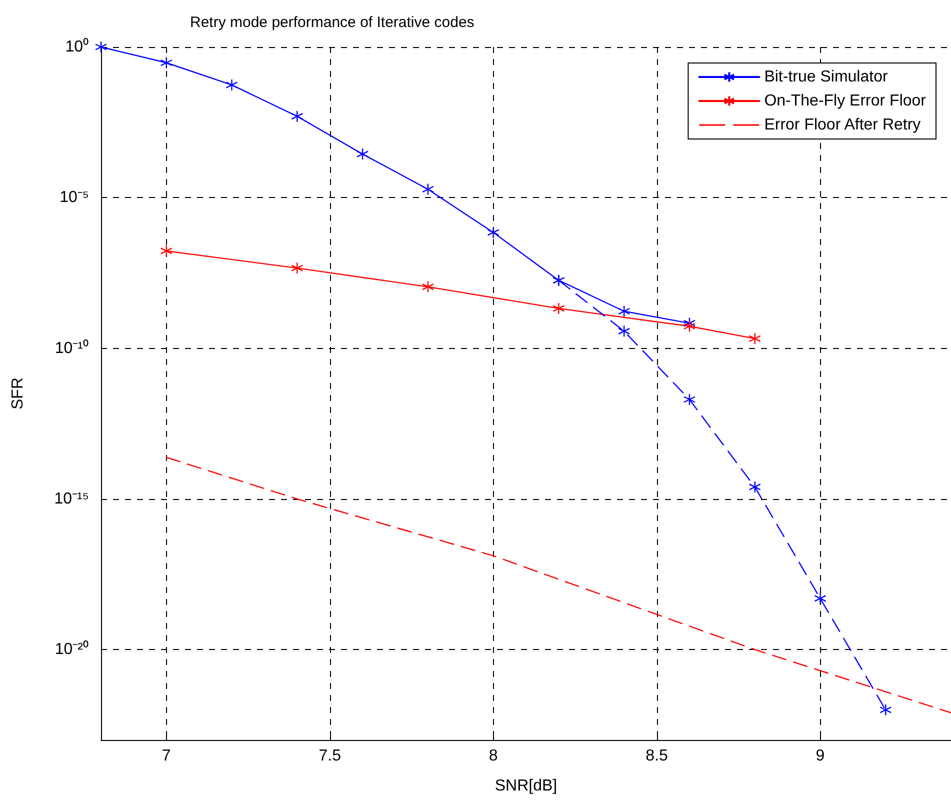  Describe the element at coordinates (842, 125) in the screenshot. I see `legend-label: Error Floor After Retry` at that location.